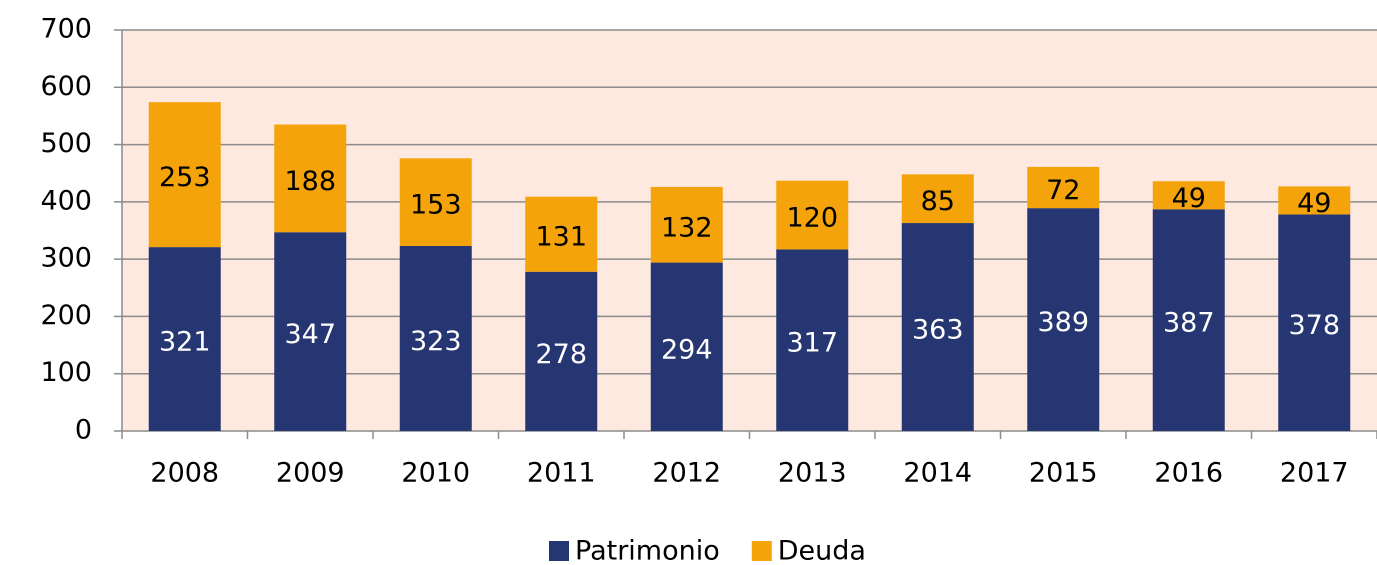  Describe the element at coordinates (66, 143) in the screenshot. I see `y-tick-label: 500` at that location.